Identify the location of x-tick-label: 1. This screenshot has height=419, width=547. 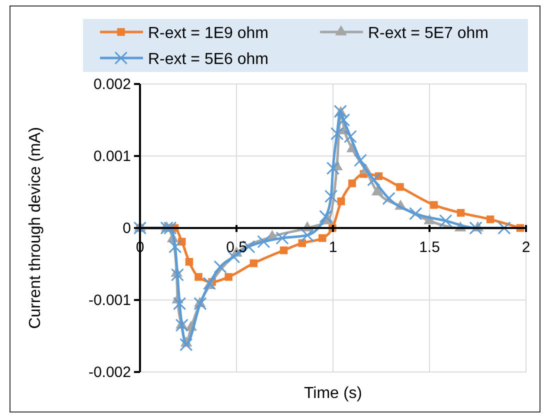
(333, 247).